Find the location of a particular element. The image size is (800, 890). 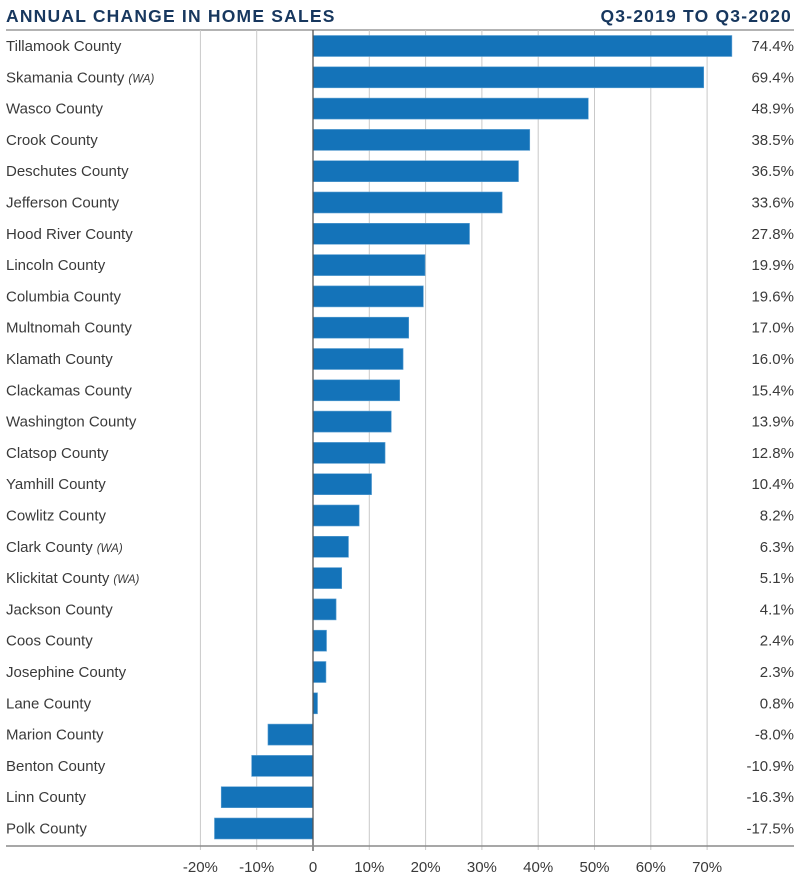

category-label: Crook County is located at coordinates (52, 140).